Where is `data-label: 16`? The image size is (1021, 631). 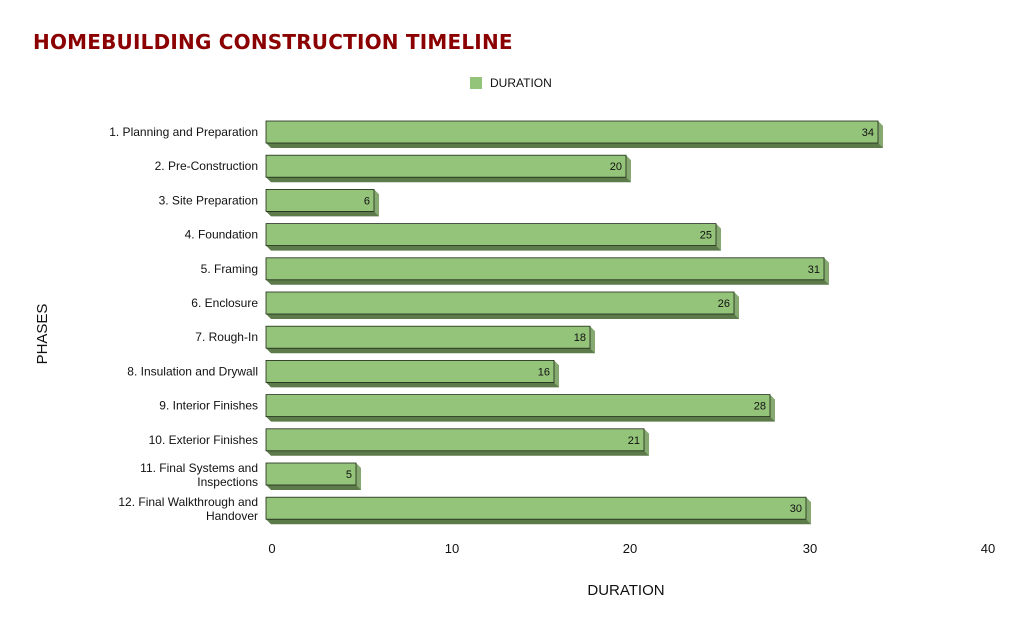
data-label: 16 is located at coordinates (544, 372).